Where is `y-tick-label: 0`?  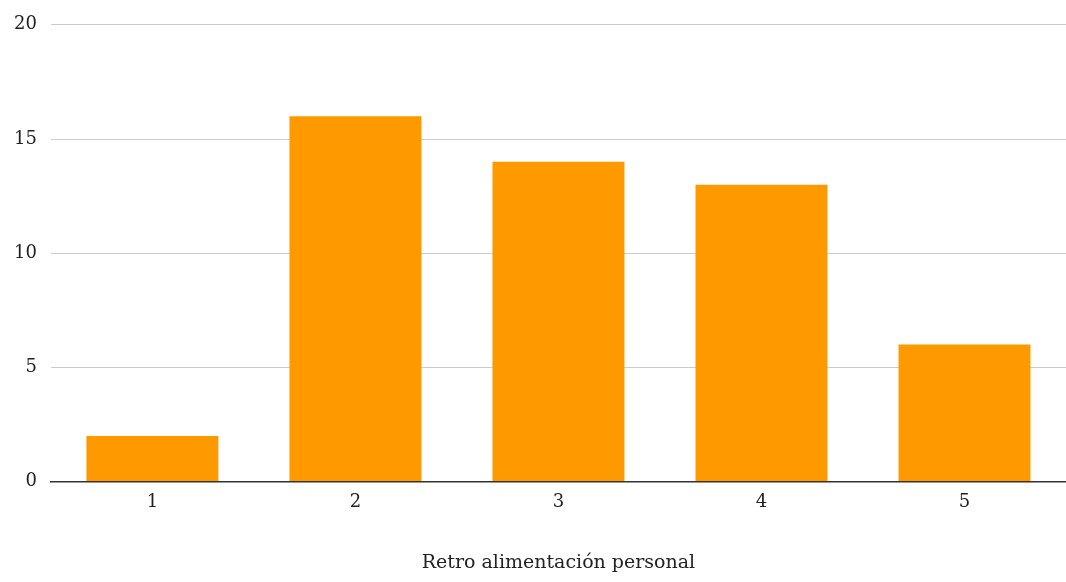
y-tick-label: 0 is located at coordinates (31, 480).